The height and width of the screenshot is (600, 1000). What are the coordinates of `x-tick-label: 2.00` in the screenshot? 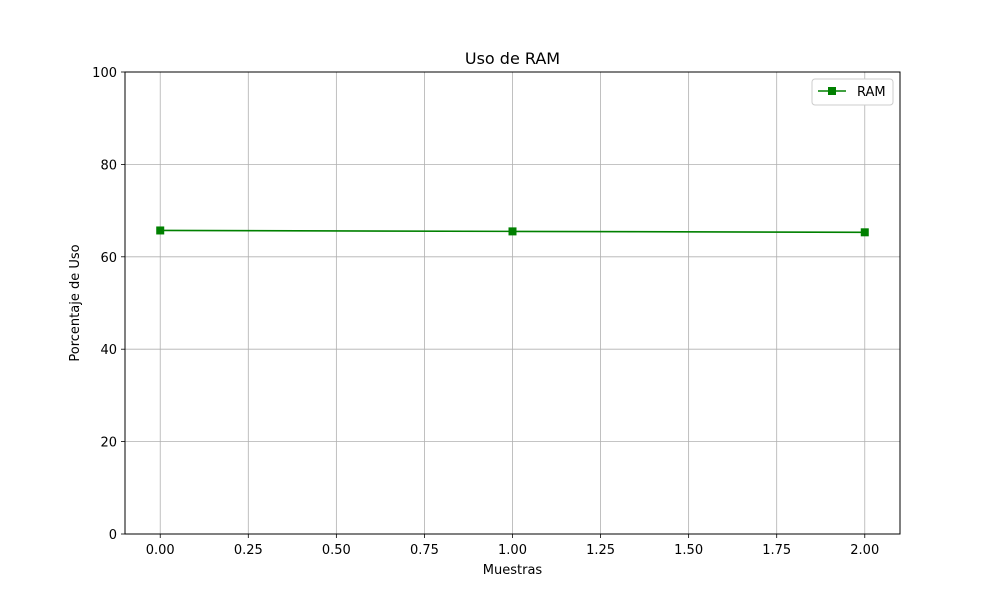 It's located at (864, 550).